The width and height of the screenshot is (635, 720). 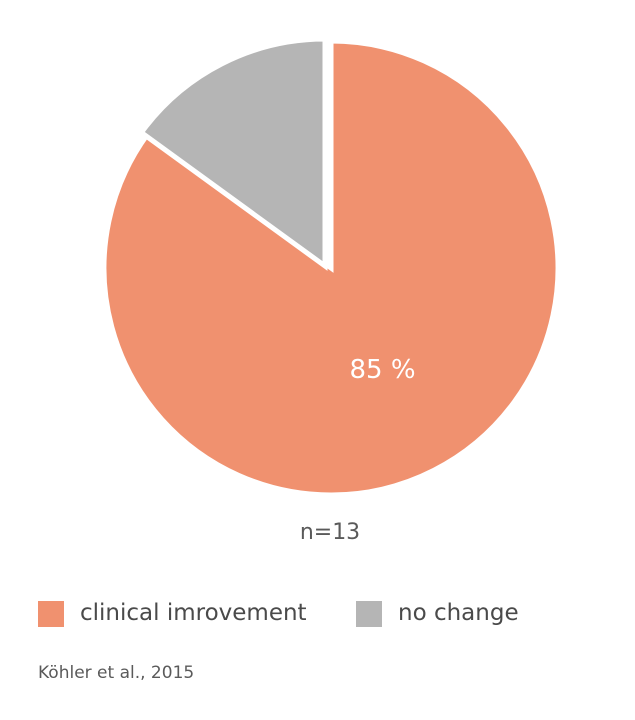 What do you see at coordinates (369, 614) in the screenshot?
I see `legend-swatch-no-change` at bounding box center [369, 614].